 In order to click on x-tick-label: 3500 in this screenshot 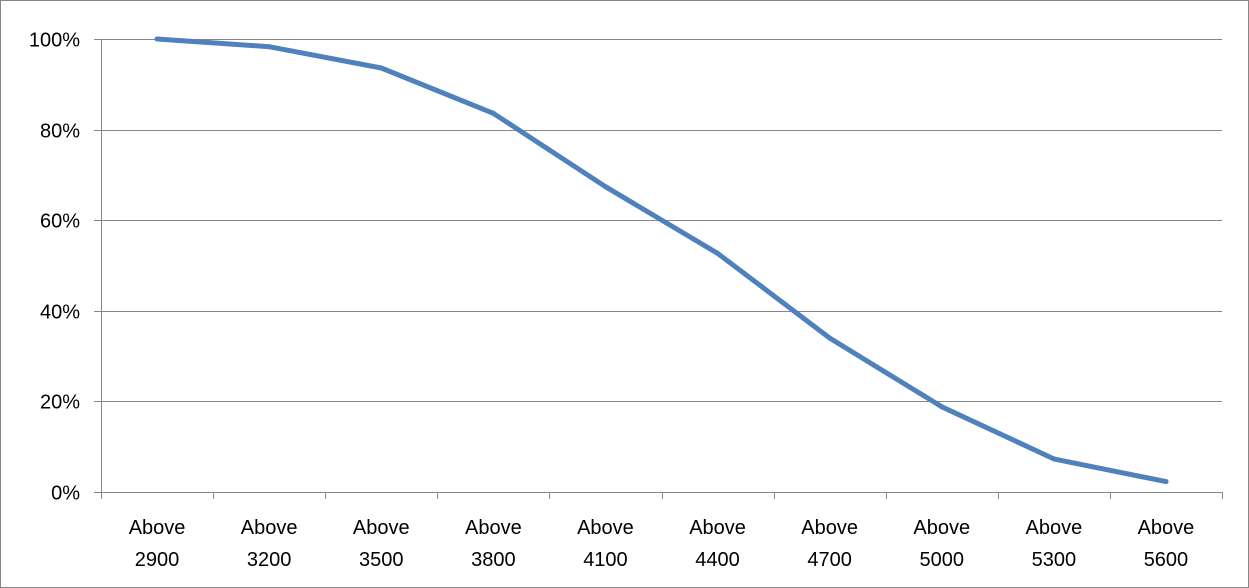, I will do `click(381, 560)`.